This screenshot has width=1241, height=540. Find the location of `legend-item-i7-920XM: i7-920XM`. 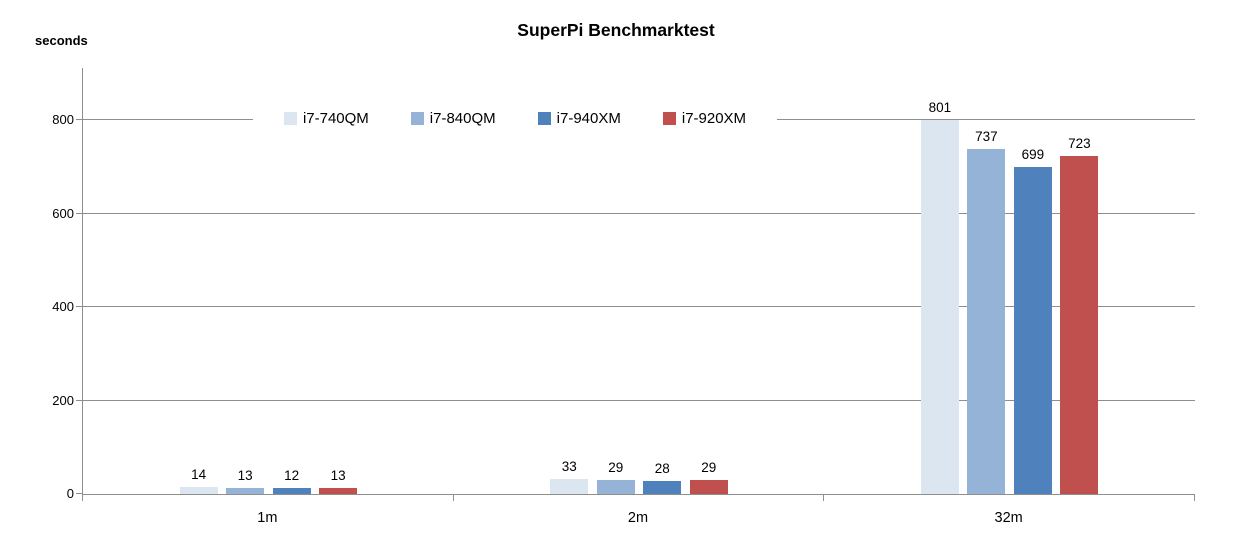

legend-item-i7-920XM: i7-920XM is located at coordinates (704, 118).